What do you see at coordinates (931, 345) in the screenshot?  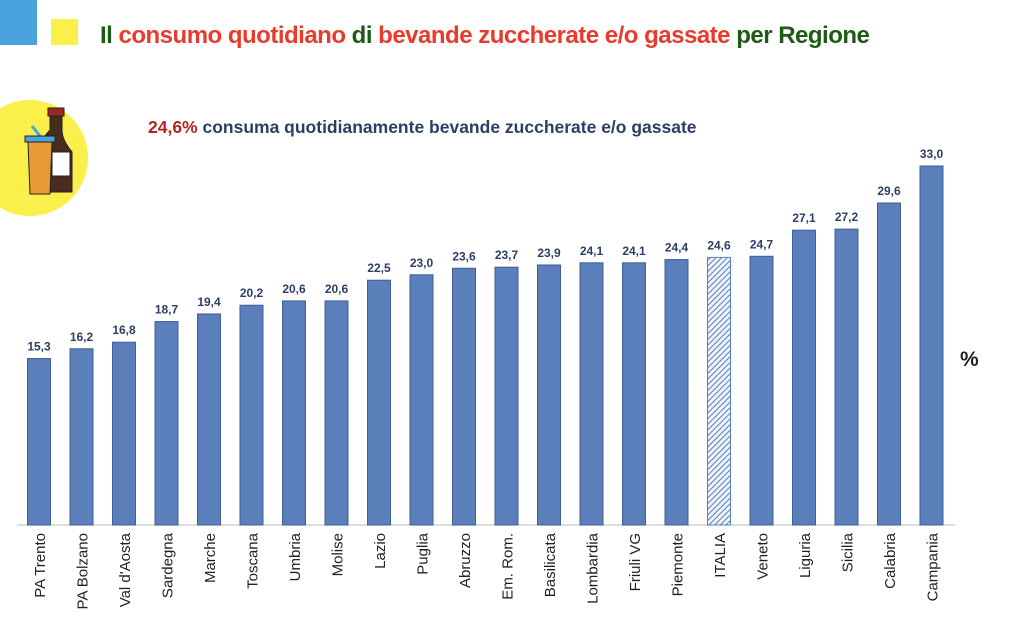 I see `bar-campania` at bounding box center [931, 345].